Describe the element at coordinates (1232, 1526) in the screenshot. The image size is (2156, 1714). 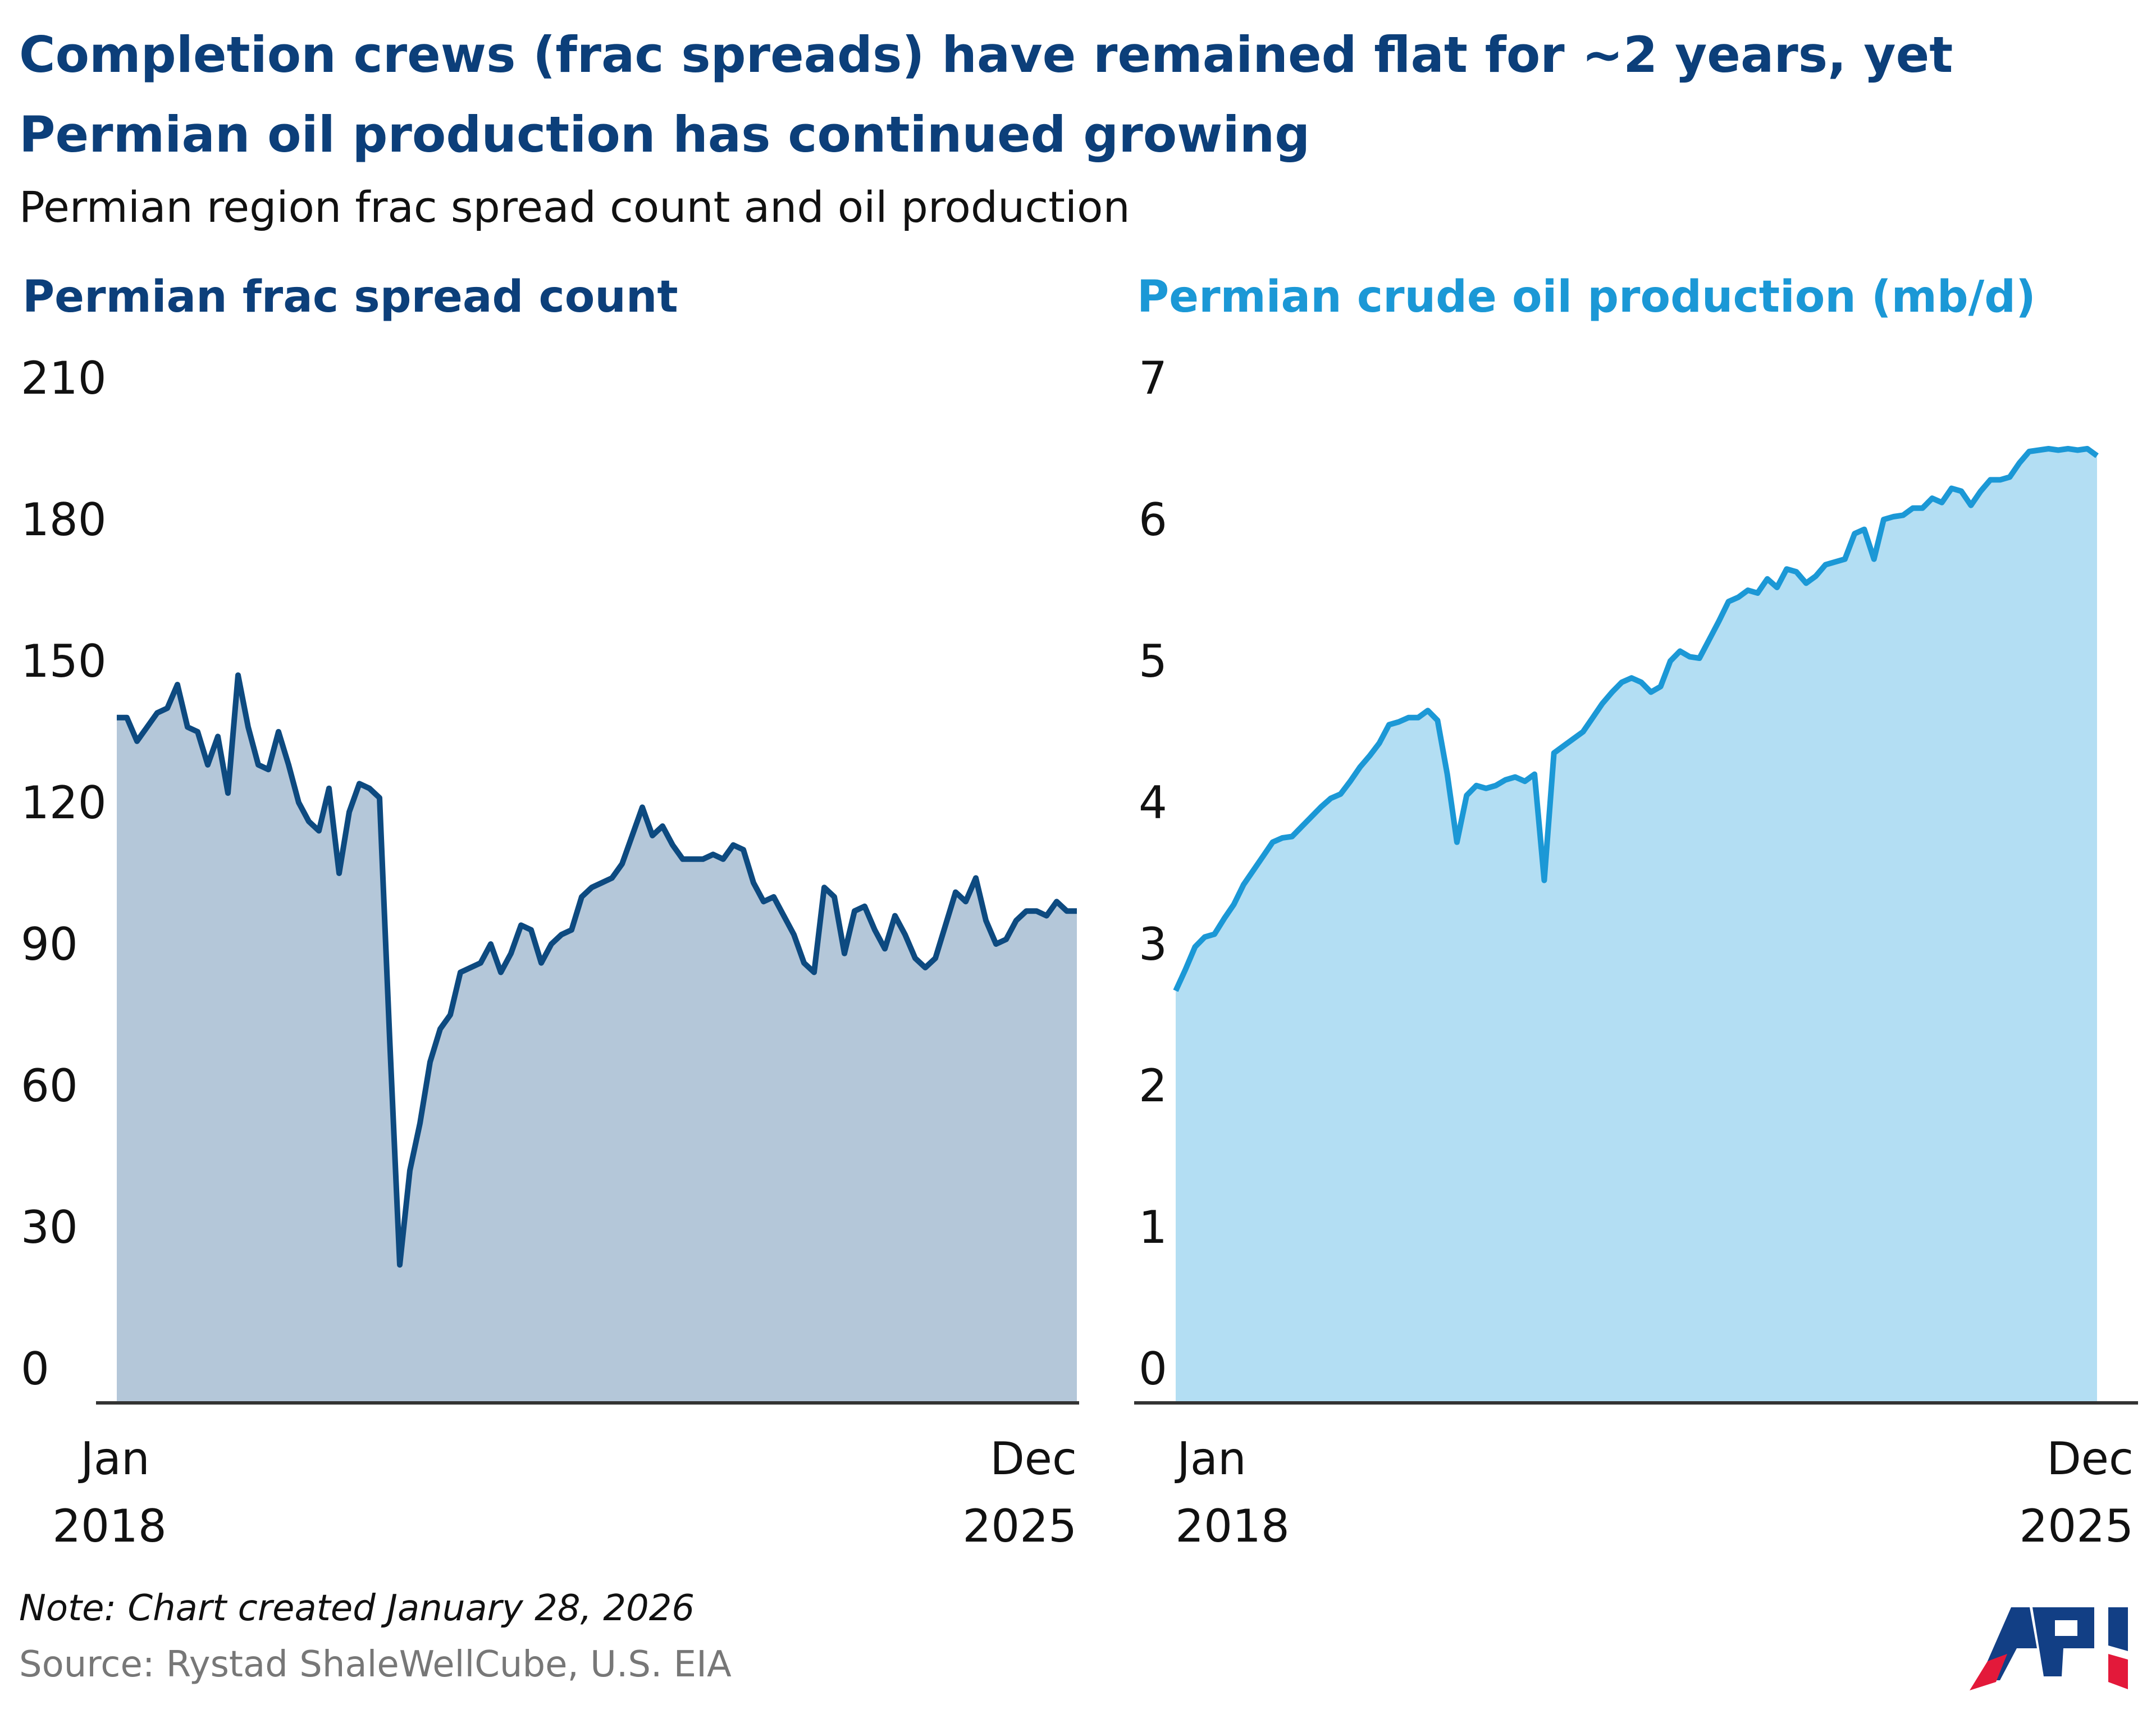
I see `right-xtick-start-year: 2018` at that location.